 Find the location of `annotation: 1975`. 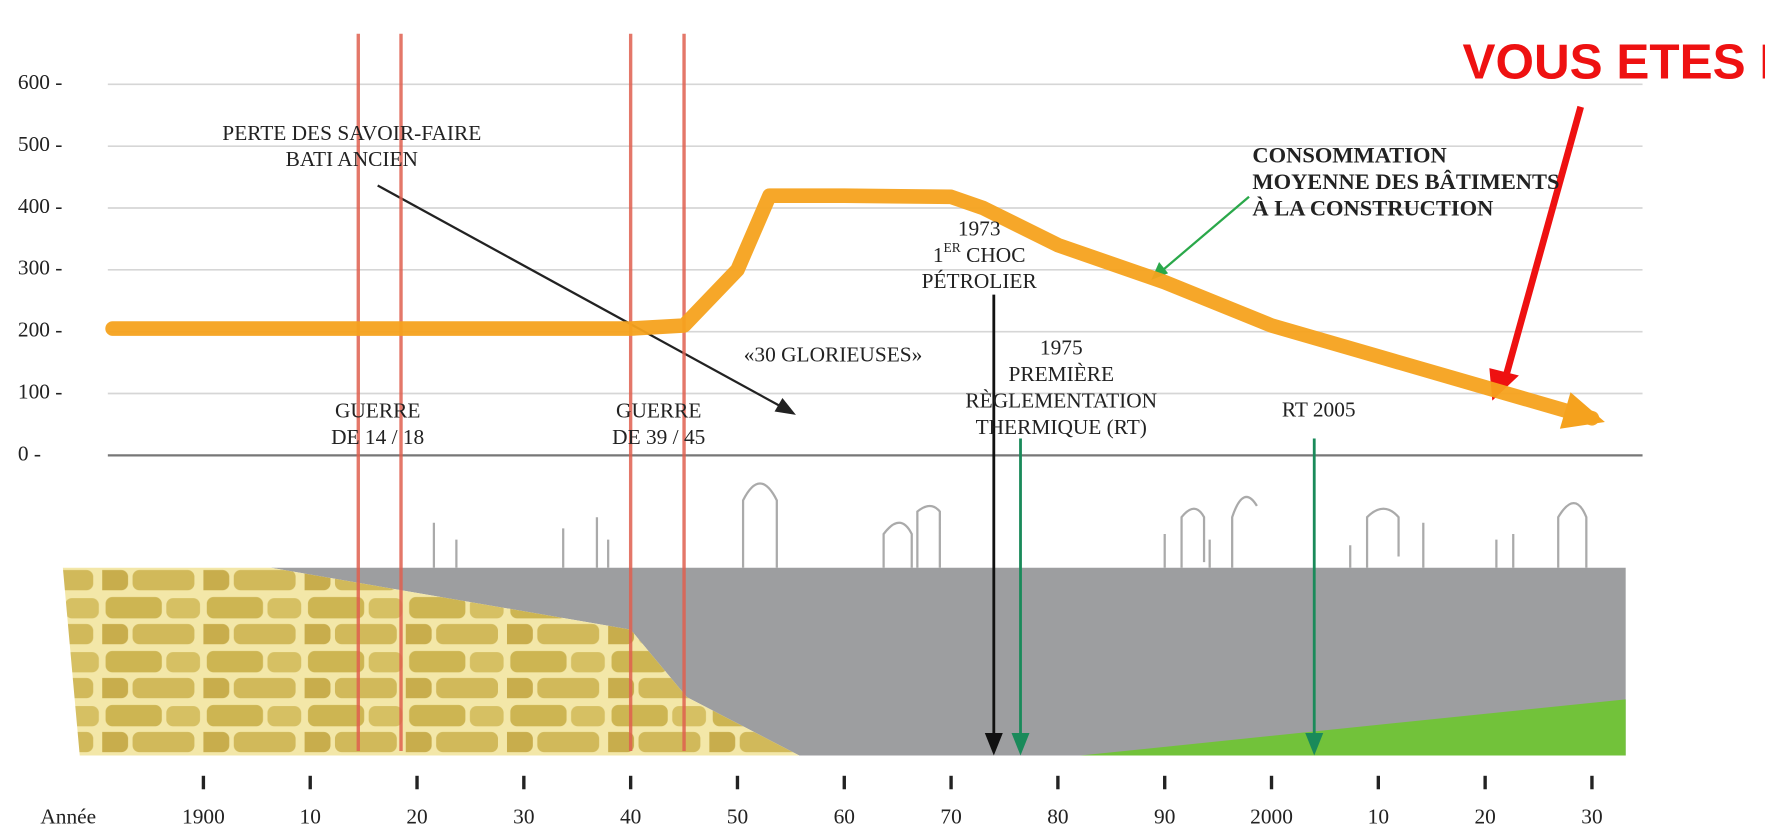

annotation: 1975 is located at coordinates (1061, 348).